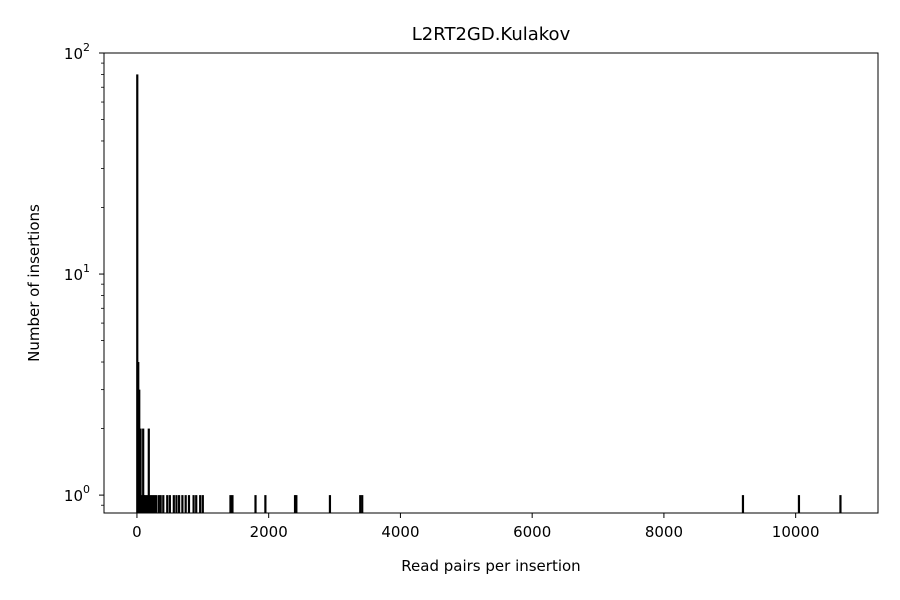  Describe the element at coordinates (269, 532) in the screenshot. I see `x-tick-label: 2000` at that location.